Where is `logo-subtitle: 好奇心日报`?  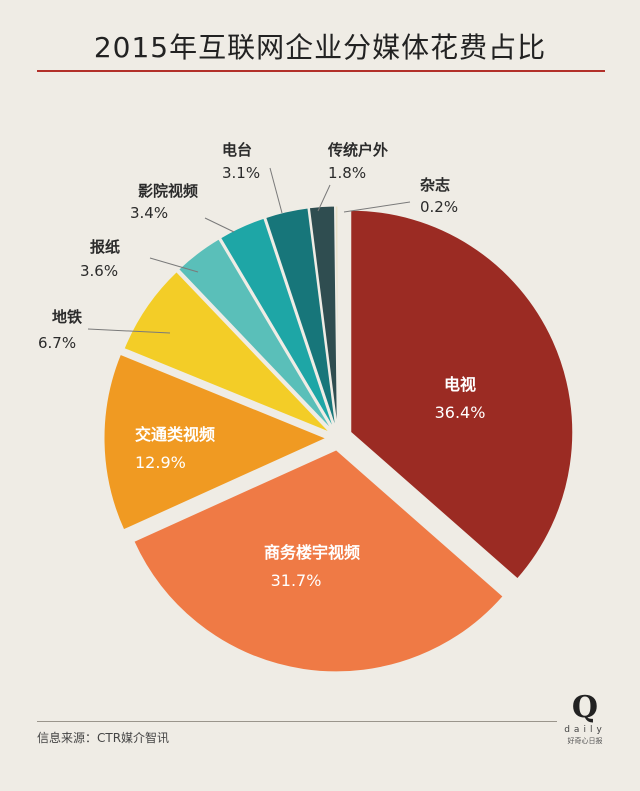 logo-subtitle: 好奇心日报 is located at coordinates (585, 741).